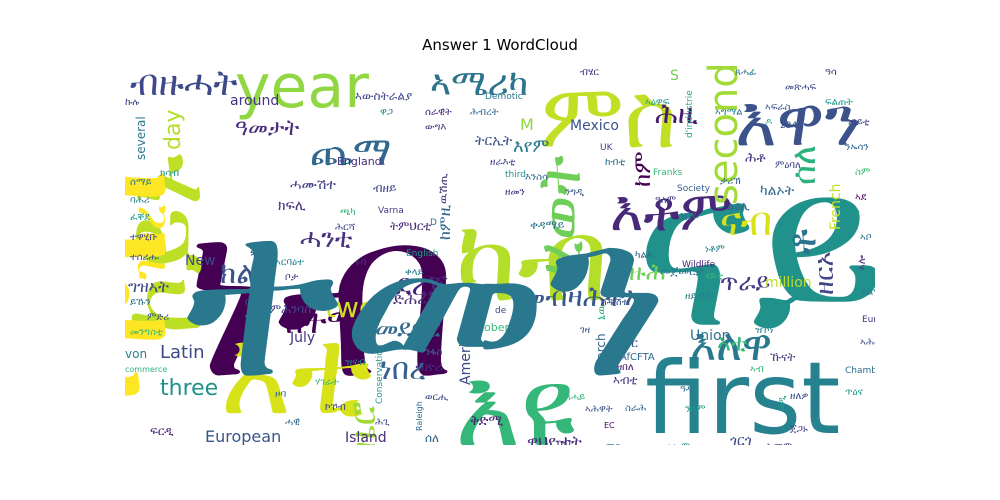  I want to click on wordcloud-word: ቶ, so click(802, 242).